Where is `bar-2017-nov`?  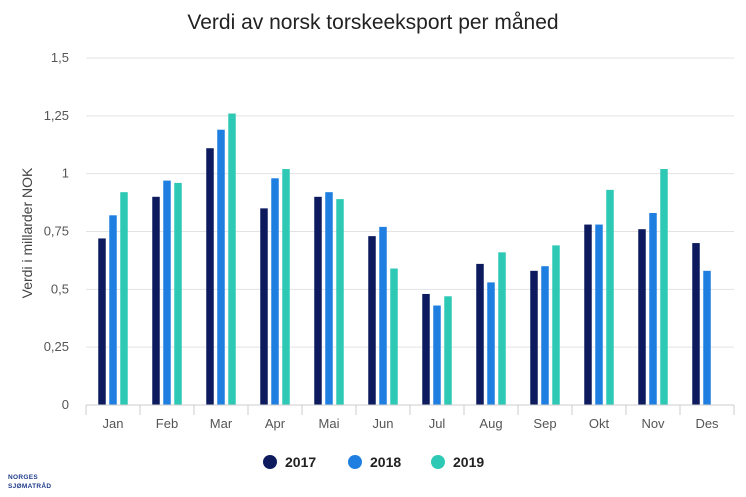
bar-2017-nov is located at coordinates (642, 317).